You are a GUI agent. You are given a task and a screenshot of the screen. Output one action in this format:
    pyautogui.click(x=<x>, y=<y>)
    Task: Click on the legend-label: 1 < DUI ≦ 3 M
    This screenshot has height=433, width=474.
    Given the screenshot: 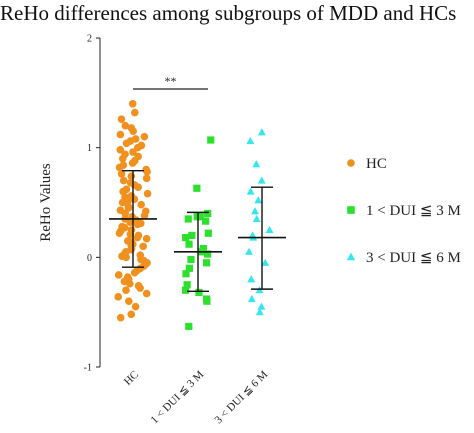 What is the action you would take?
    pyautogui.click(x=413, y=211)
    